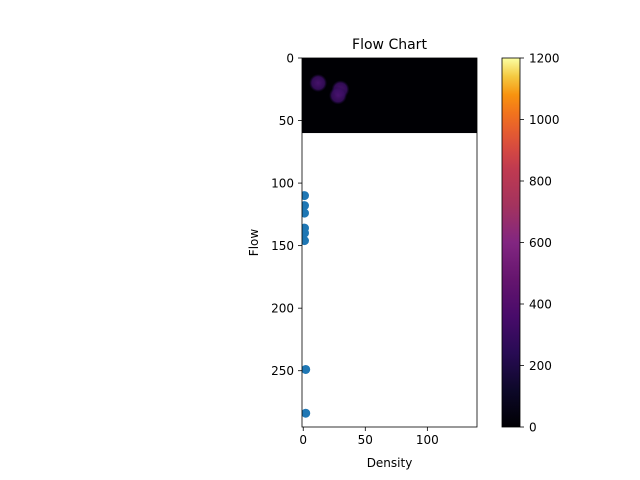 The height and width of the screenshot is (480, 640). I want to click on colorbar-tick-label: 1000, so click(544, 120).